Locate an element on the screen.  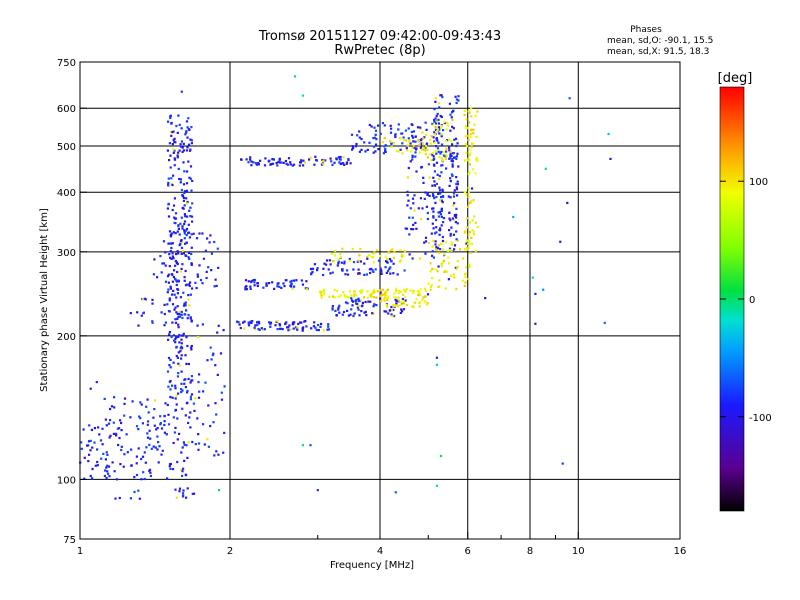
x-tick-label: 1 is located at coordinates (80, 551).